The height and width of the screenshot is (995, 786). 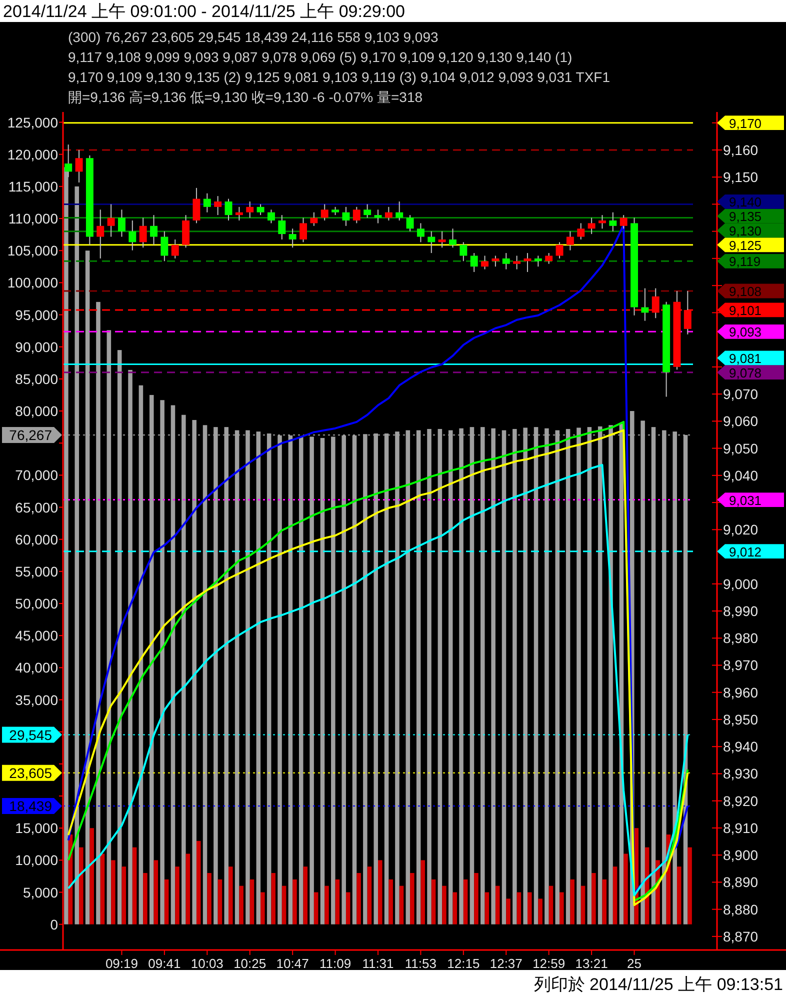 I want to click on y-tick-label: 65,000, so click(x=36, y=507).